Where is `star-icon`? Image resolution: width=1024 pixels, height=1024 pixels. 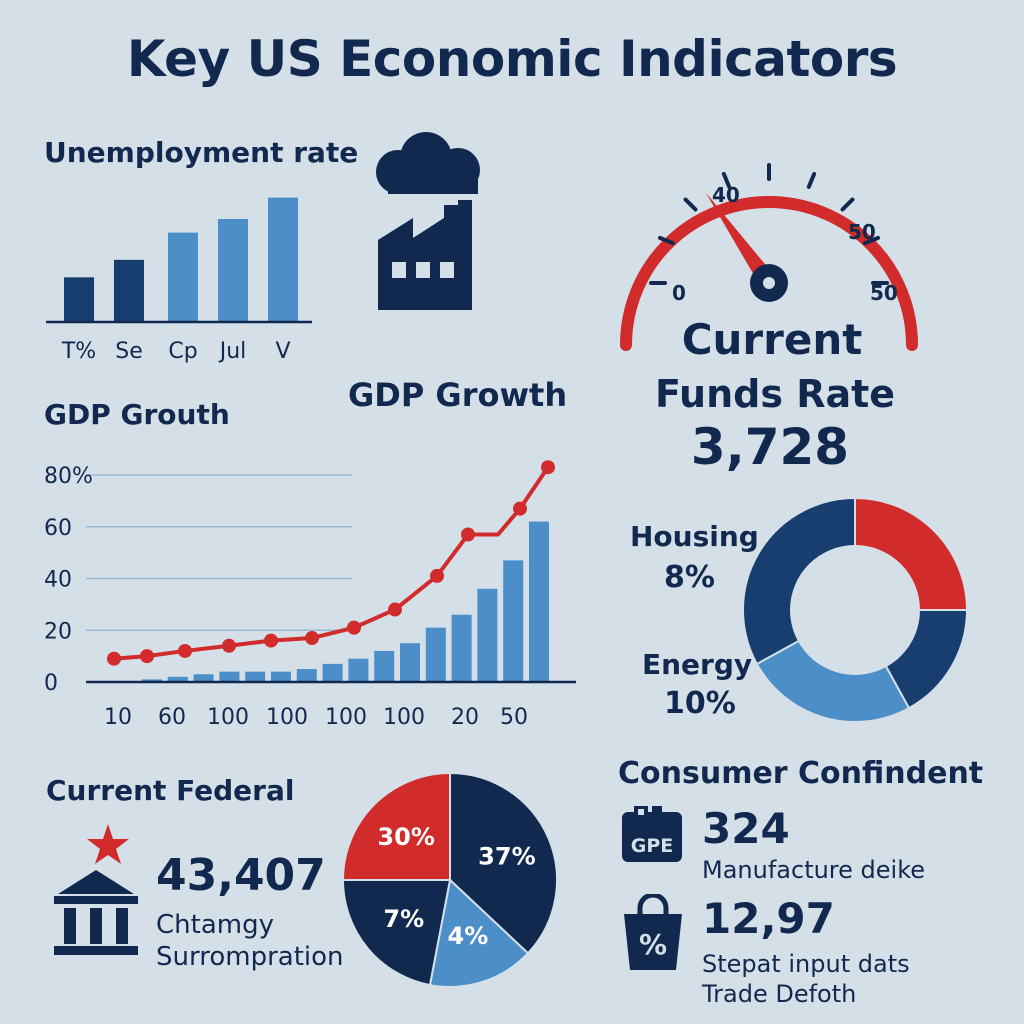 star-icon is located at coordinates (108, 844).